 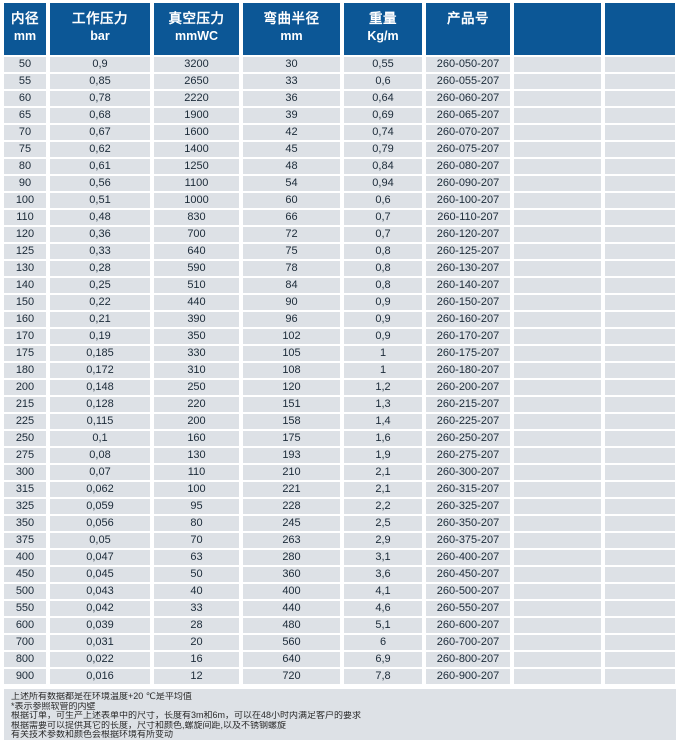 I want to click on table-cell: 2,9, so click(x=383, y=540).